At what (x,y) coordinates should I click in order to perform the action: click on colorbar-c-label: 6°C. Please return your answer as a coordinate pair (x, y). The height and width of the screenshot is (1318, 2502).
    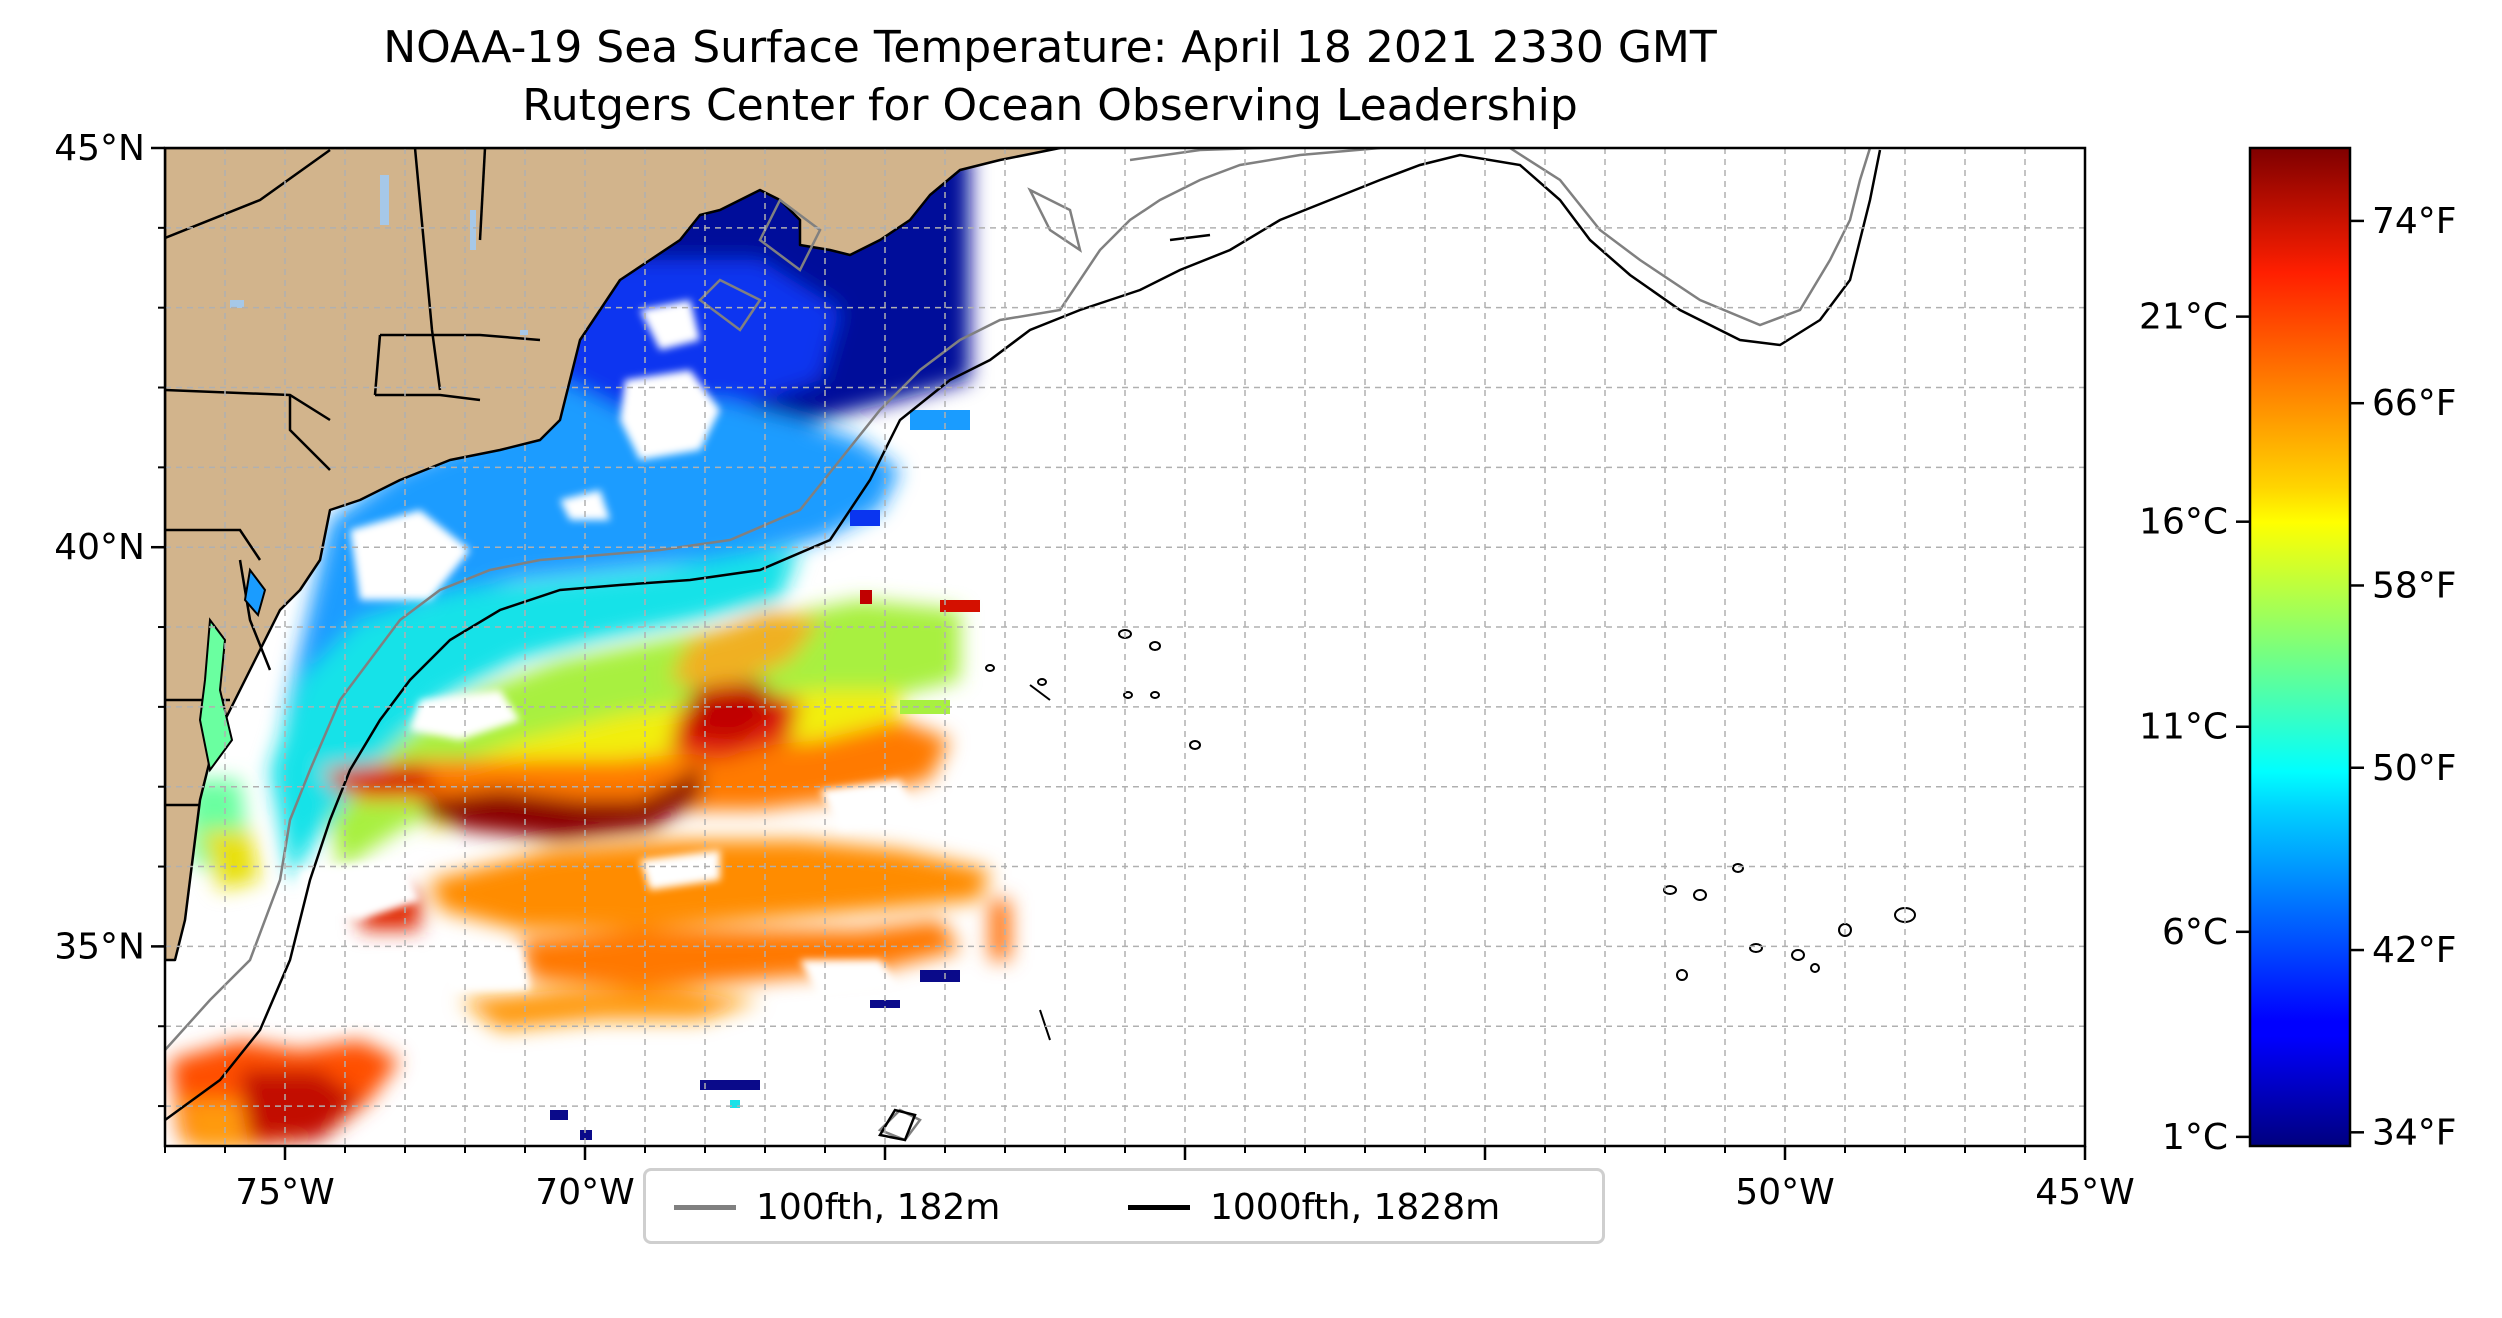
    Looking at the image, I should click on (2195, 932).